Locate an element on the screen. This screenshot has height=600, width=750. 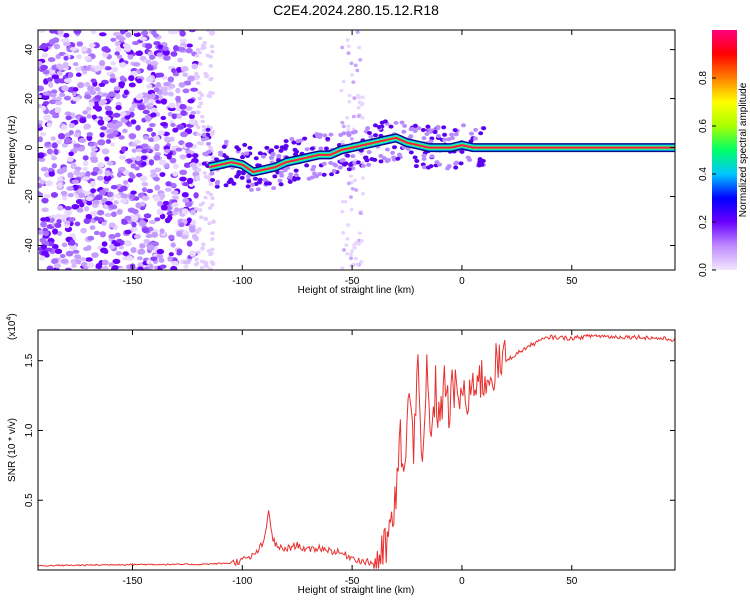
colorbar-tick-label: 0.4 is located at coordinates (703, 174).